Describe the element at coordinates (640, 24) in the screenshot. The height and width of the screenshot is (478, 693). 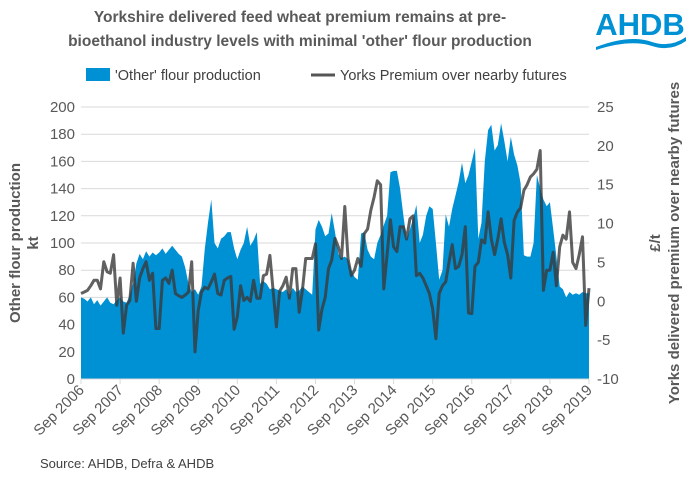
I see `svg-text: AHDB` at that location.